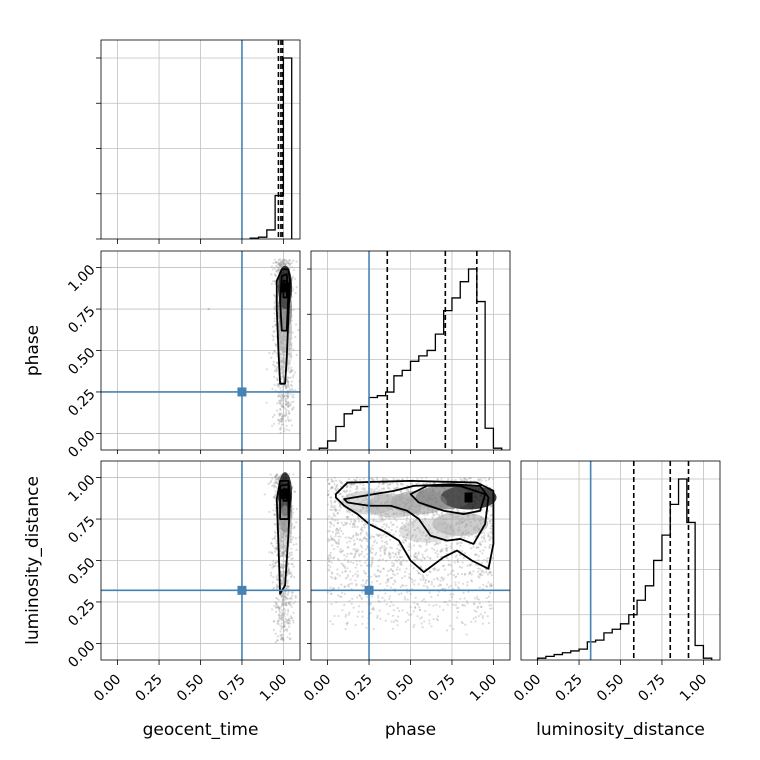 The image size is (760, 760). I want to click on x-axis-label-geocent_time: geocent_time, so click(201, 730).